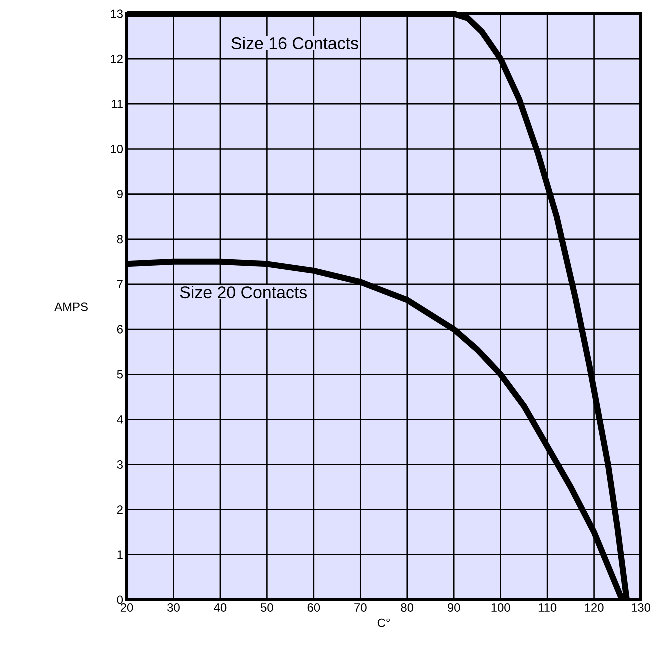 This screenshot has height=655, width=665. Describe the element at coordinates (120, 194) in the screenshot. I see `y-tick-label: 9` at that location.